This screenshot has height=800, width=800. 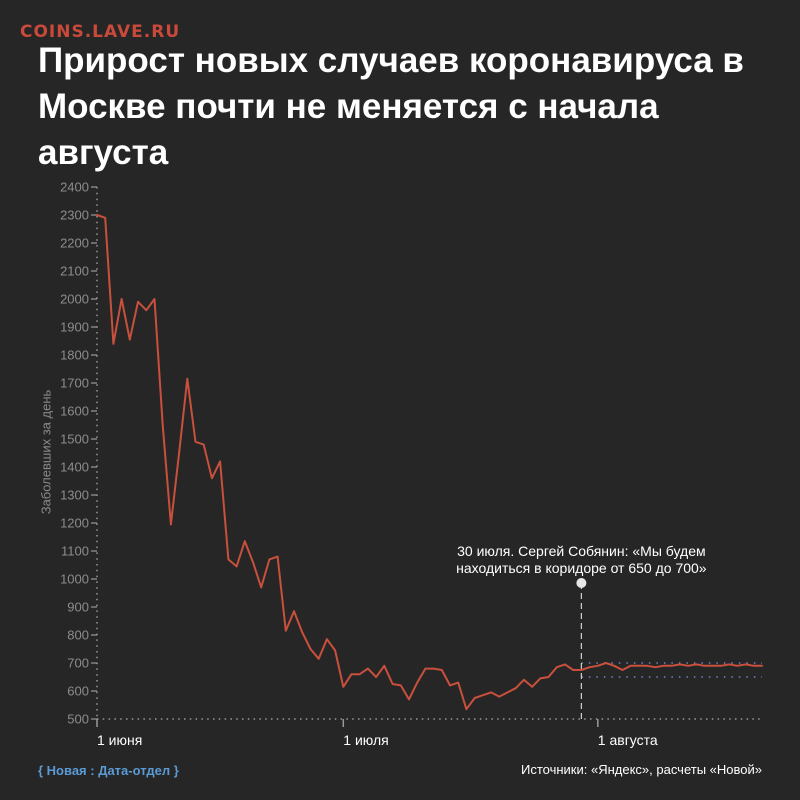 I want to click on brand-label: { Новая : Дата-отдел }, so click(x=108, y=770).